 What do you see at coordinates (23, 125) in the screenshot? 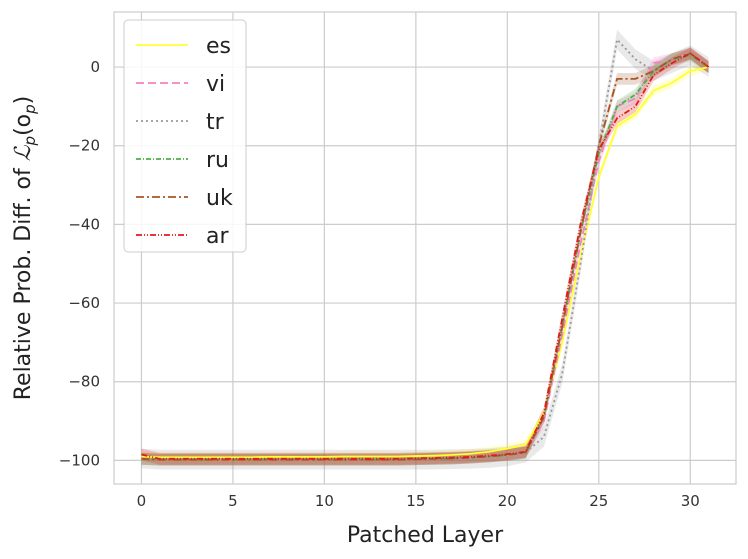
I see `y-axis-label-arg-open: (o` at bounding box center [23, 125].